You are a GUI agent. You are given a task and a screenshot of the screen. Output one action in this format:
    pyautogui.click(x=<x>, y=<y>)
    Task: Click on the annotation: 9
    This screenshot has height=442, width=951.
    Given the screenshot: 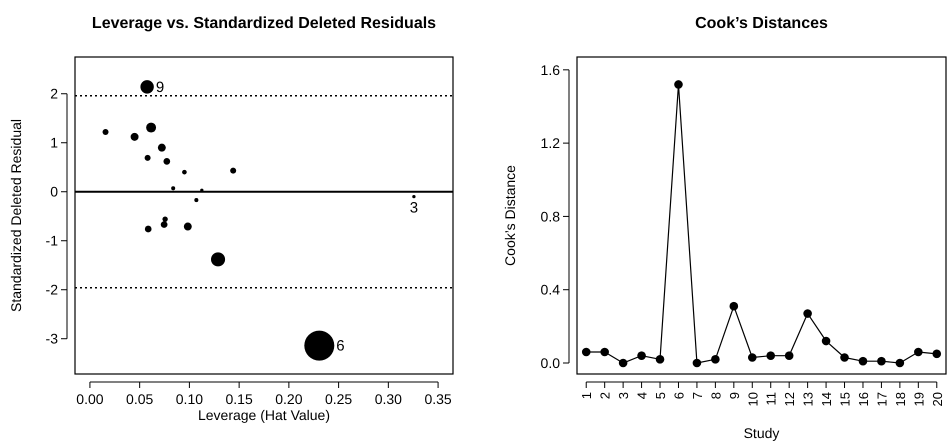 What is the action you would take?
    pyautogui.click(x=160, y=87)
    